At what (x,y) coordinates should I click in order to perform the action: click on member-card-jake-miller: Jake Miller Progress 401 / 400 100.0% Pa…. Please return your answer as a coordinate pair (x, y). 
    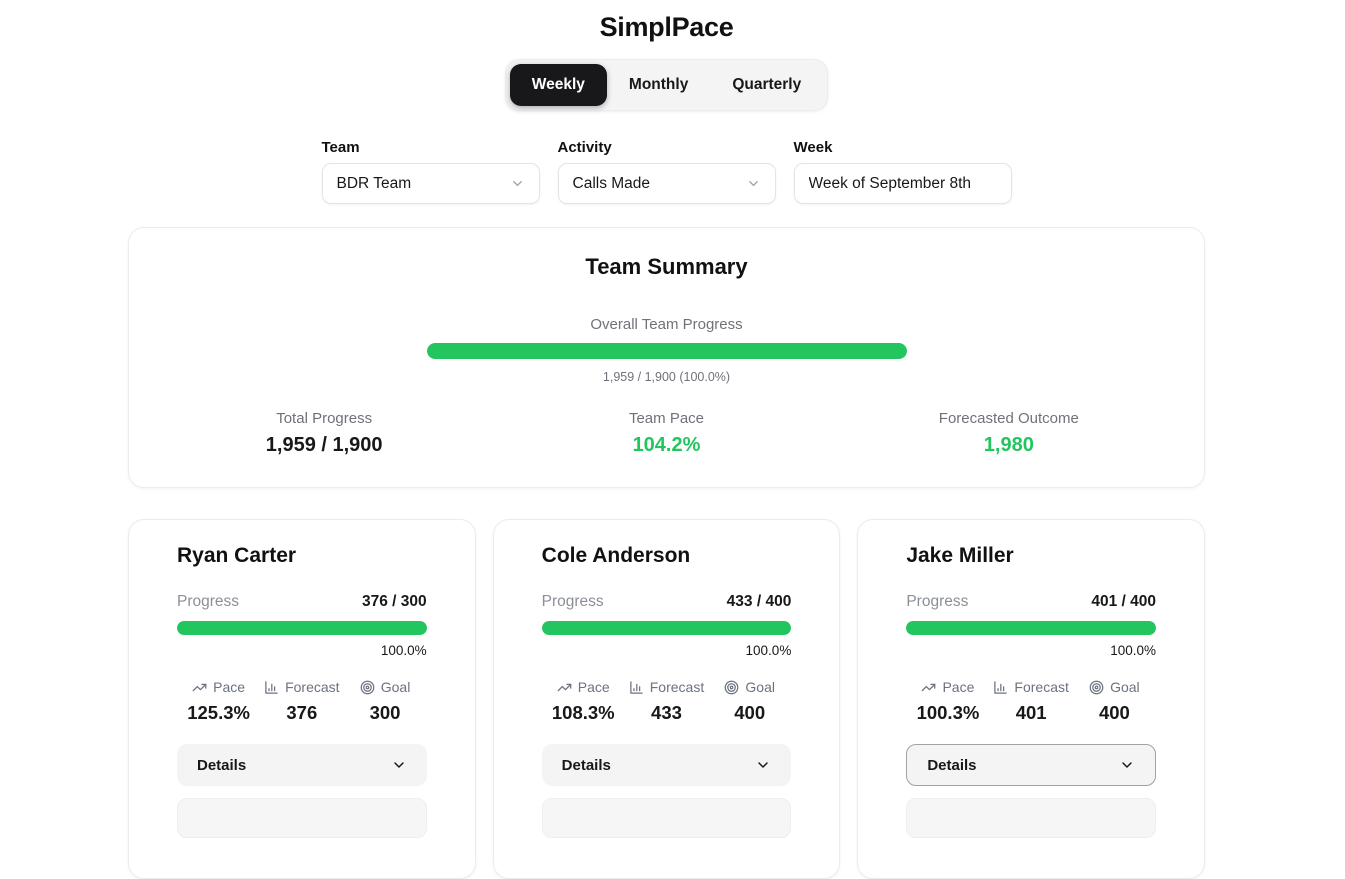
    Looking at the image, I should click on (1031, 699).